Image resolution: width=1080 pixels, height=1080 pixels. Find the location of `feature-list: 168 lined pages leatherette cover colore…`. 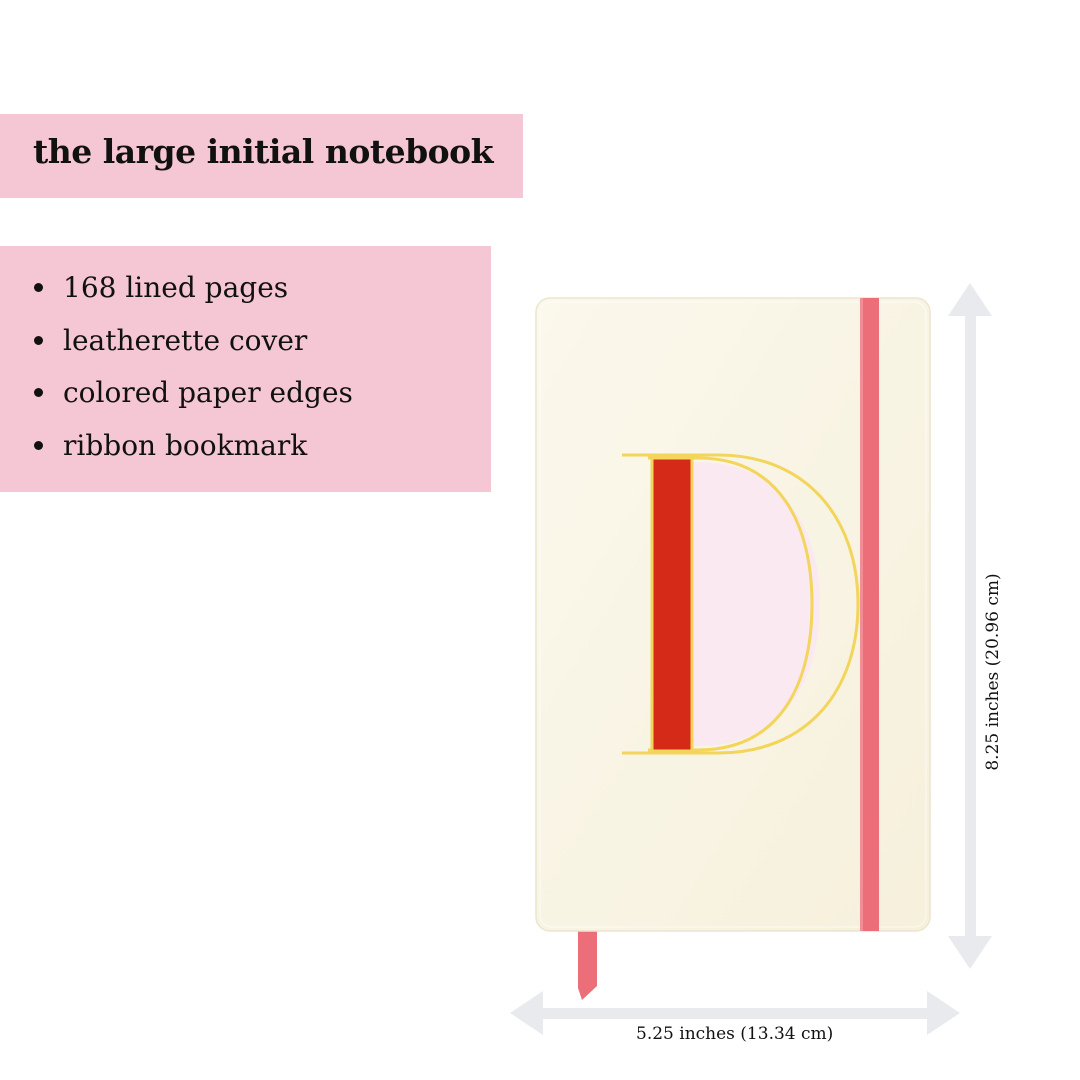

feature-list: 168 lined pages leatherette cover colore… is located at coordinates (192, 373).